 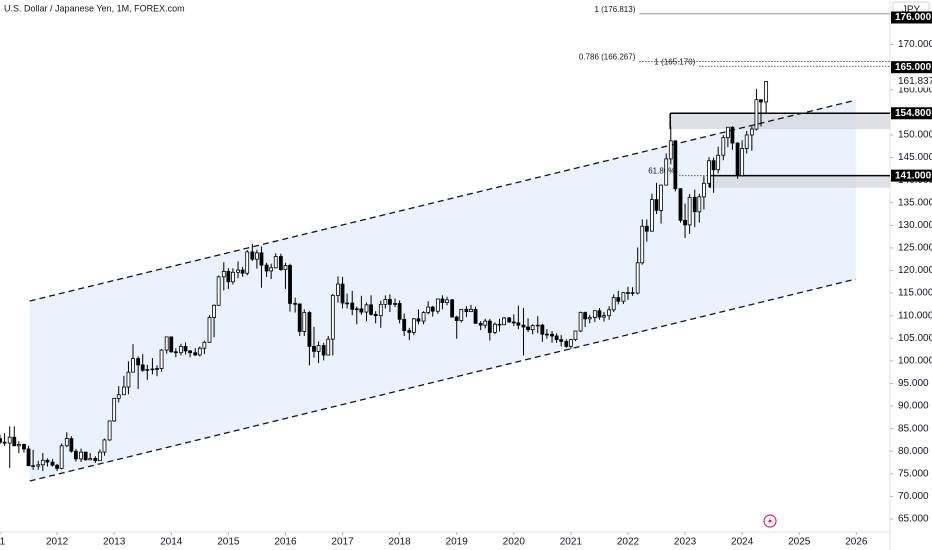 I want to click on y-tick-label: 130.000, so click(x=915, y=225).